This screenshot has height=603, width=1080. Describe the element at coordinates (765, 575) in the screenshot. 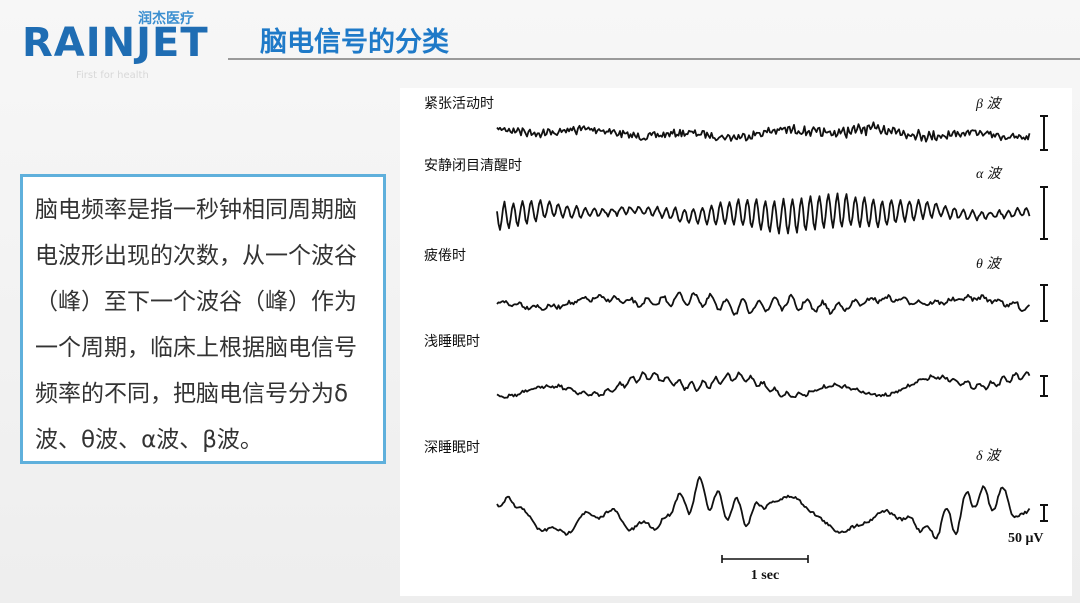

I see `time-scale: 1 sec` at that location.